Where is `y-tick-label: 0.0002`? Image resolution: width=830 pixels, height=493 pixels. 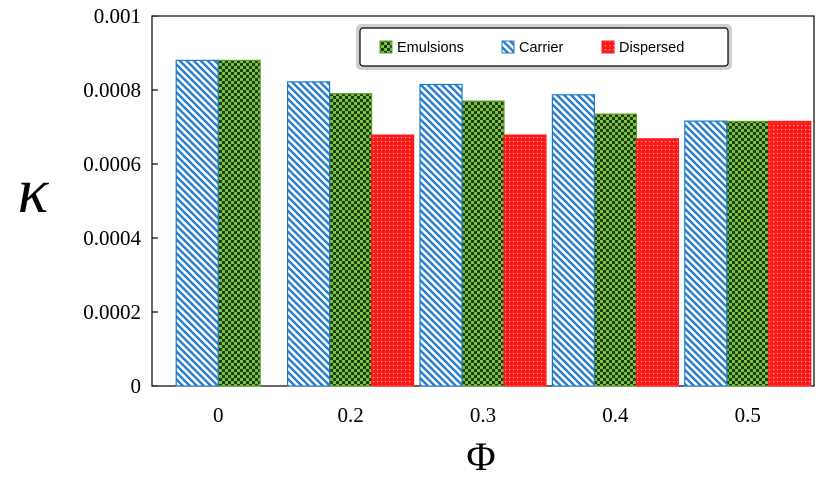
y-tick-label: 0.0002 is located at coordinates (112, 312).